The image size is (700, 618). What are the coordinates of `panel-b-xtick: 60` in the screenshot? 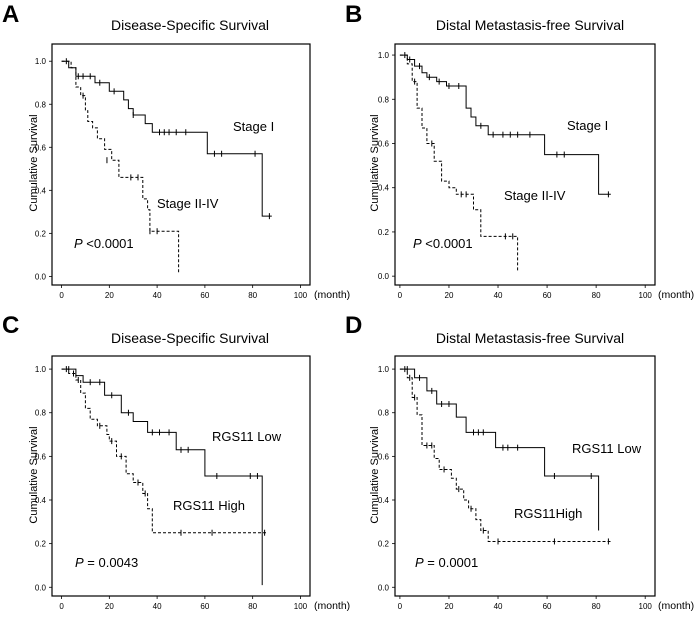 It's located at (547, 295).